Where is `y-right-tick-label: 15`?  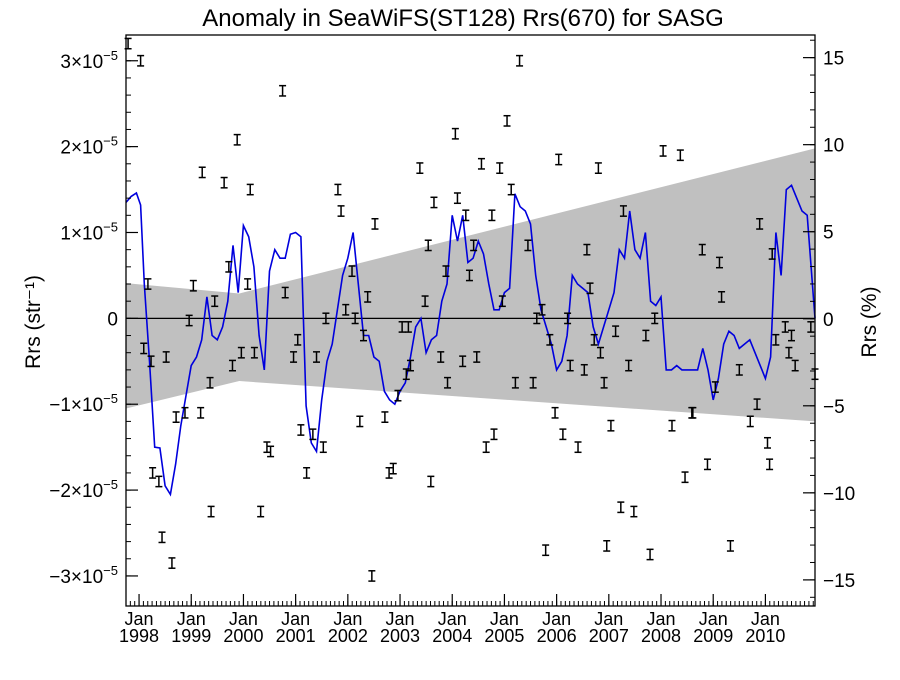
y-right-tick-label: 15 is located at coordinates (833, 59).